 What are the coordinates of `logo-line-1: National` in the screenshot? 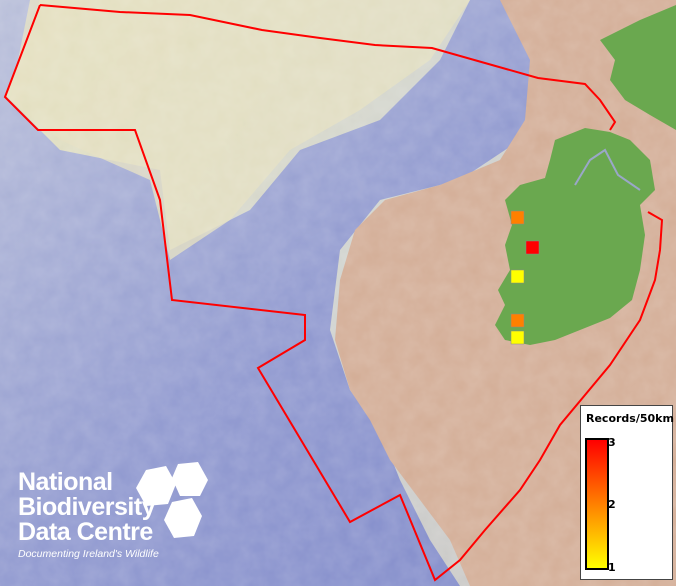 It's located at (65, 482).